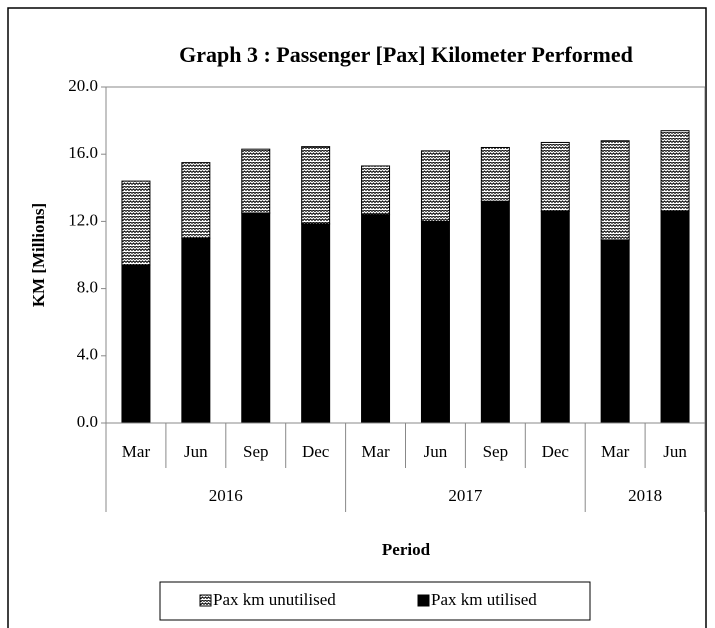 The height and width of the screenshot is (628, 715). Describe the element at coordinates (83, 152) in the screenshot. I see `y-tick-label: 16.0` at that location.